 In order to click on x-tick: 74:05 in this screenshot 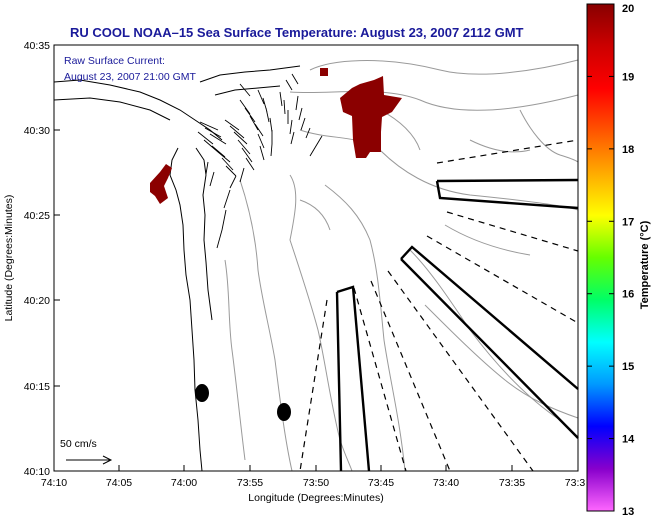, I will do `click(119, 483)`.